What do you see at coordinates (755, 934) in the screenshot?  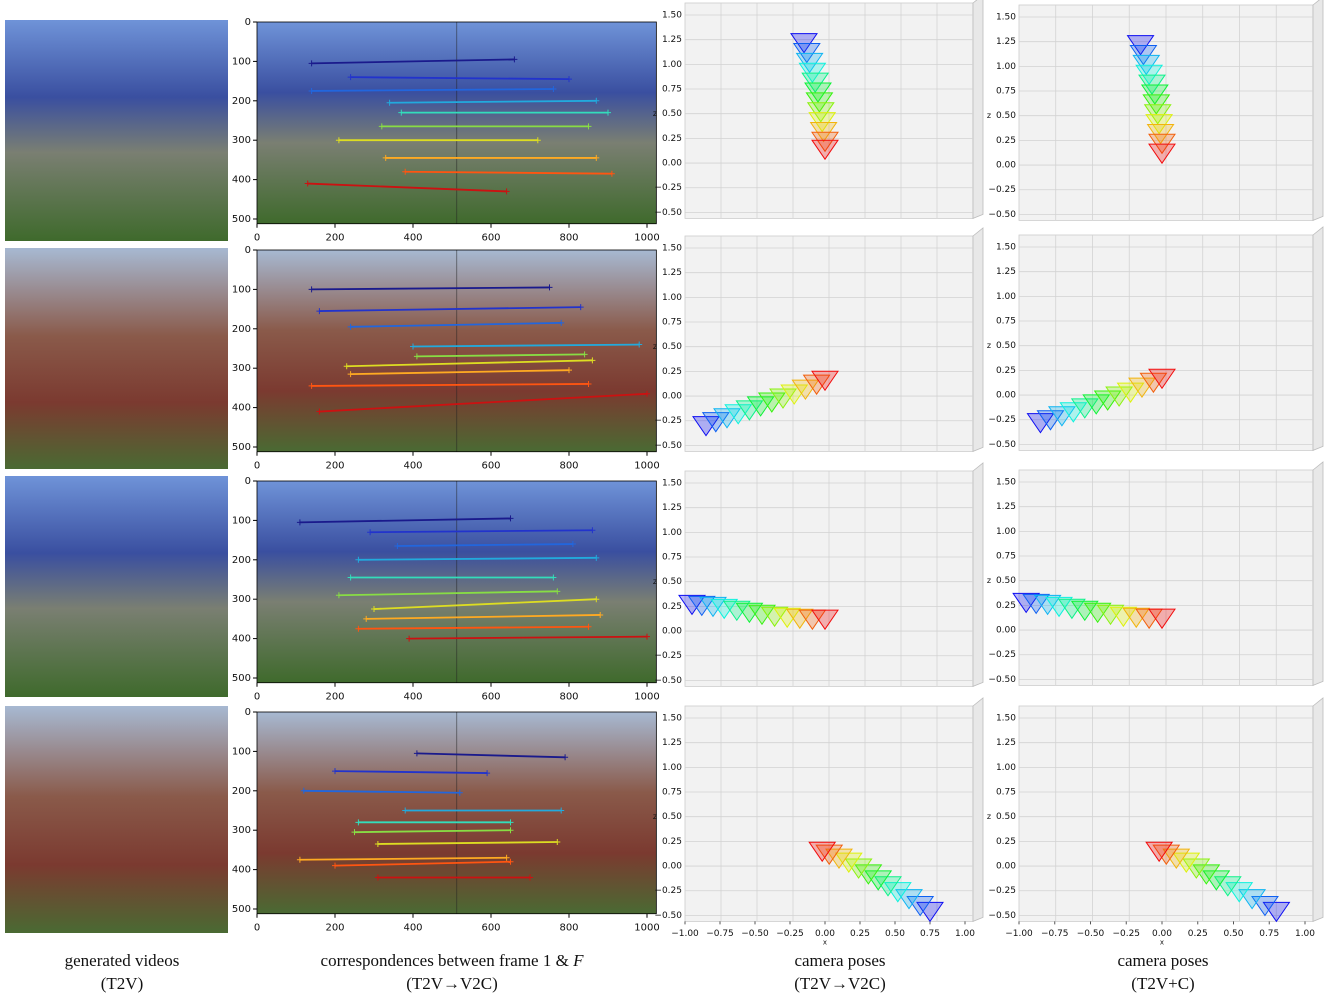 I see `x-tick-label: −0.50` at bounding box center [755, 934].